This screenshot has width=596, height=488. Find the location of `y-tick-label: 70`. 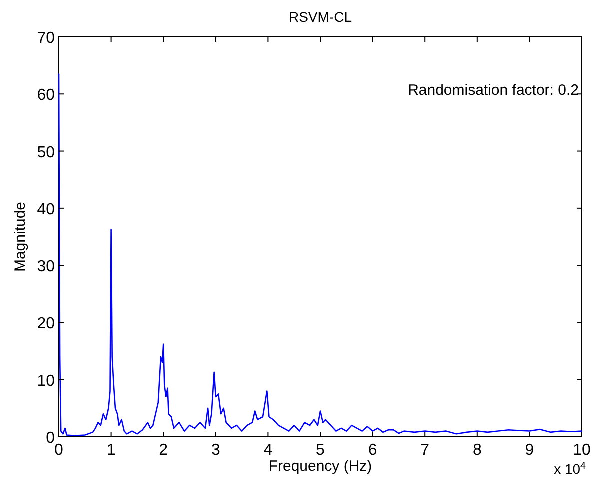

y-tick-label: 70 is located at coordinates (46, 38).